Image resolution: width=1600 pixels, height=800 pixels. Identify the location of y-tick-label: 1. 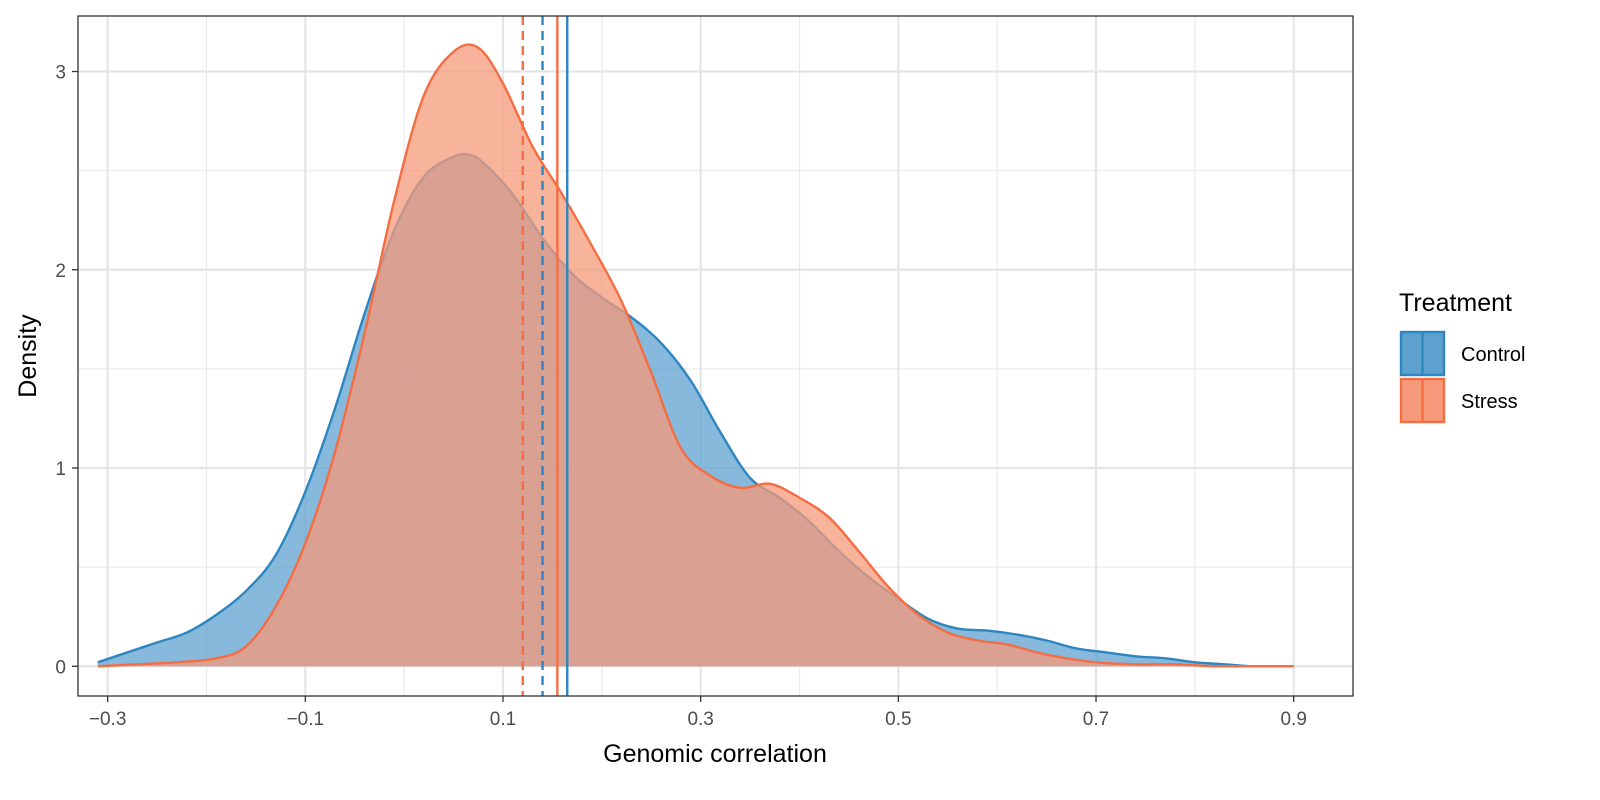
(60, 469).